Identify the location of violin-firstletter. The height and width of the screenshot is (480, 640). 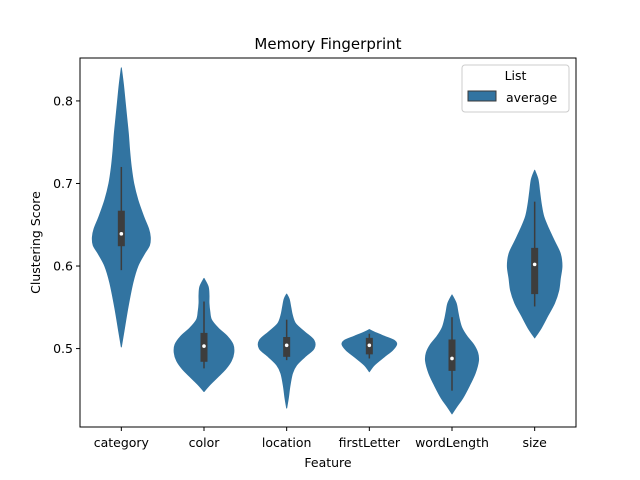
(369, 351).